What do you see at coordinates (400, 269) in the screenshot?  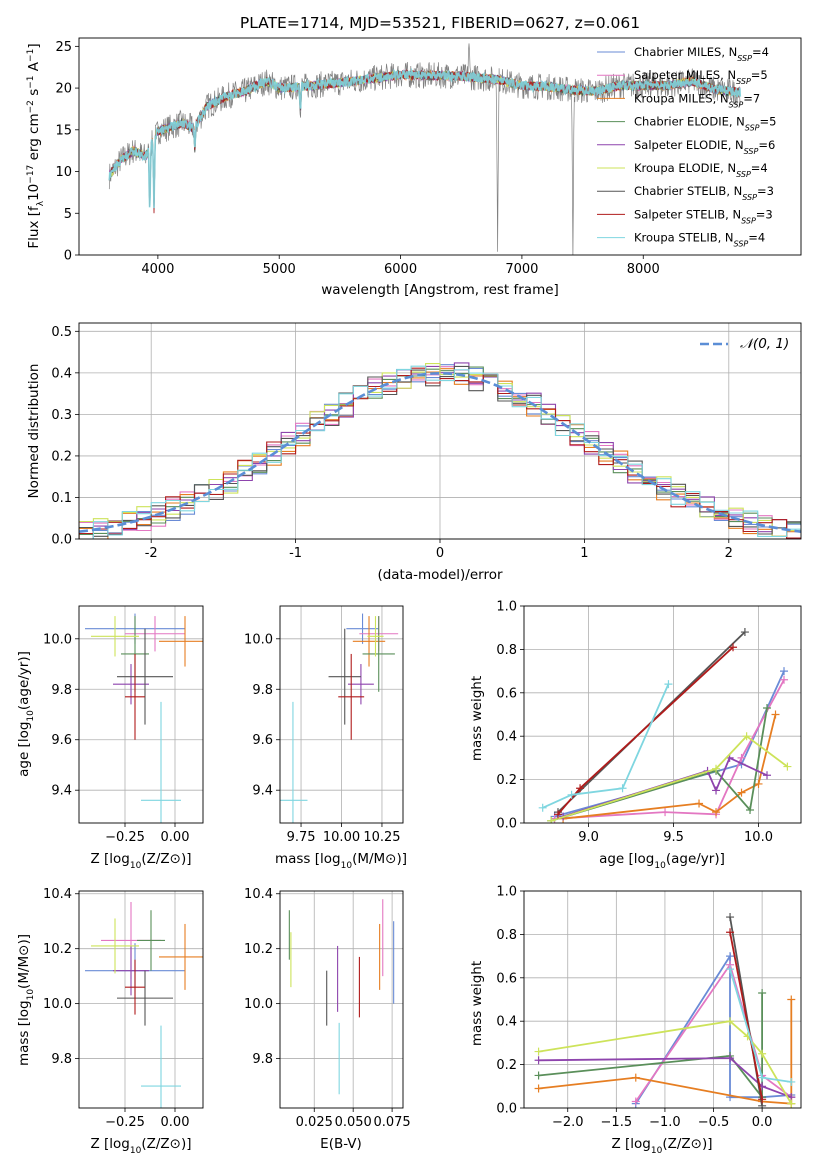 I see `x-tick-label: 6000` at bounding box center [400, 269].